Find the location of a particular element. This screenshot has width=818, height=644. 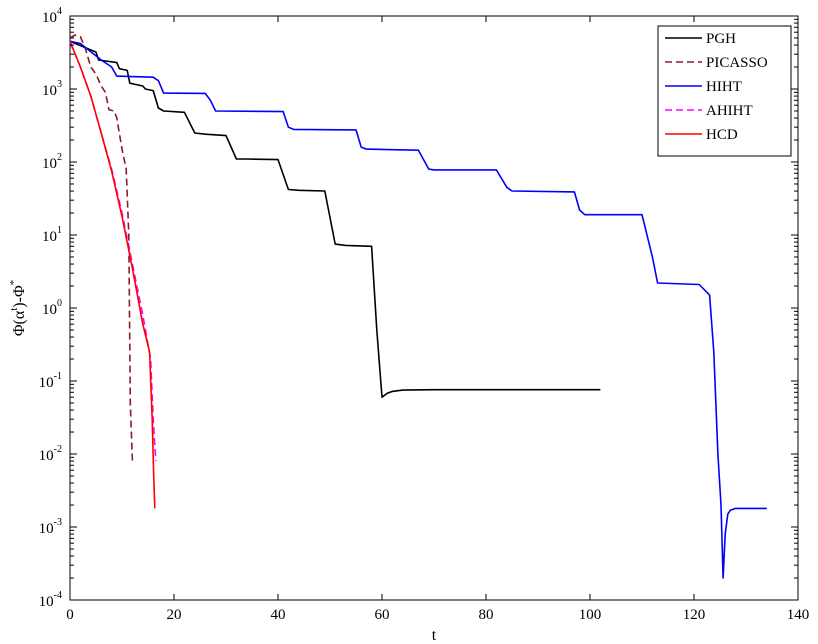

legend-label-picasso: PICASSO is located at coordinates (737, 63).